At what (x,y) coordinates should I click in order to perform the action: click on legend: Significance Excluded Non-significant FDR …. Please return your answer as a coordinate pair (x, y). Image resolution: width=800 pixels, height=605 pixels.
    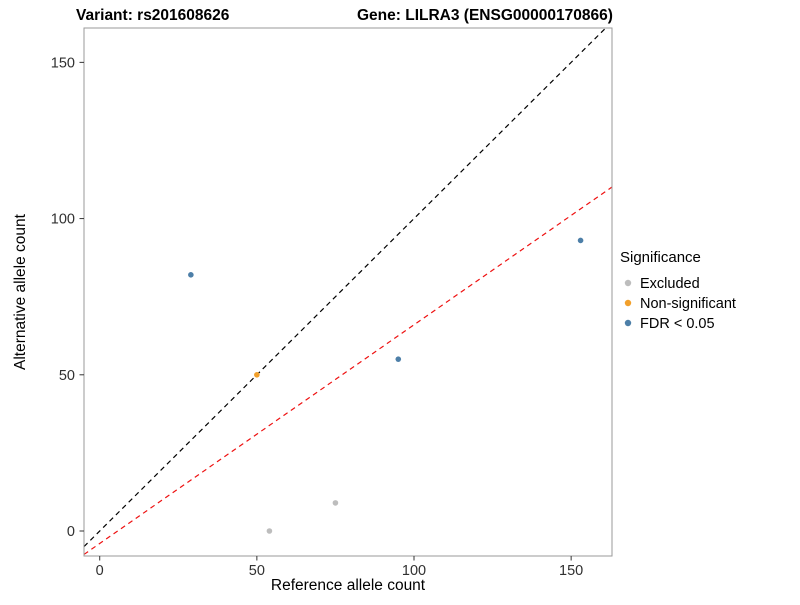
    Looking at the image, I should click on (678, 290).